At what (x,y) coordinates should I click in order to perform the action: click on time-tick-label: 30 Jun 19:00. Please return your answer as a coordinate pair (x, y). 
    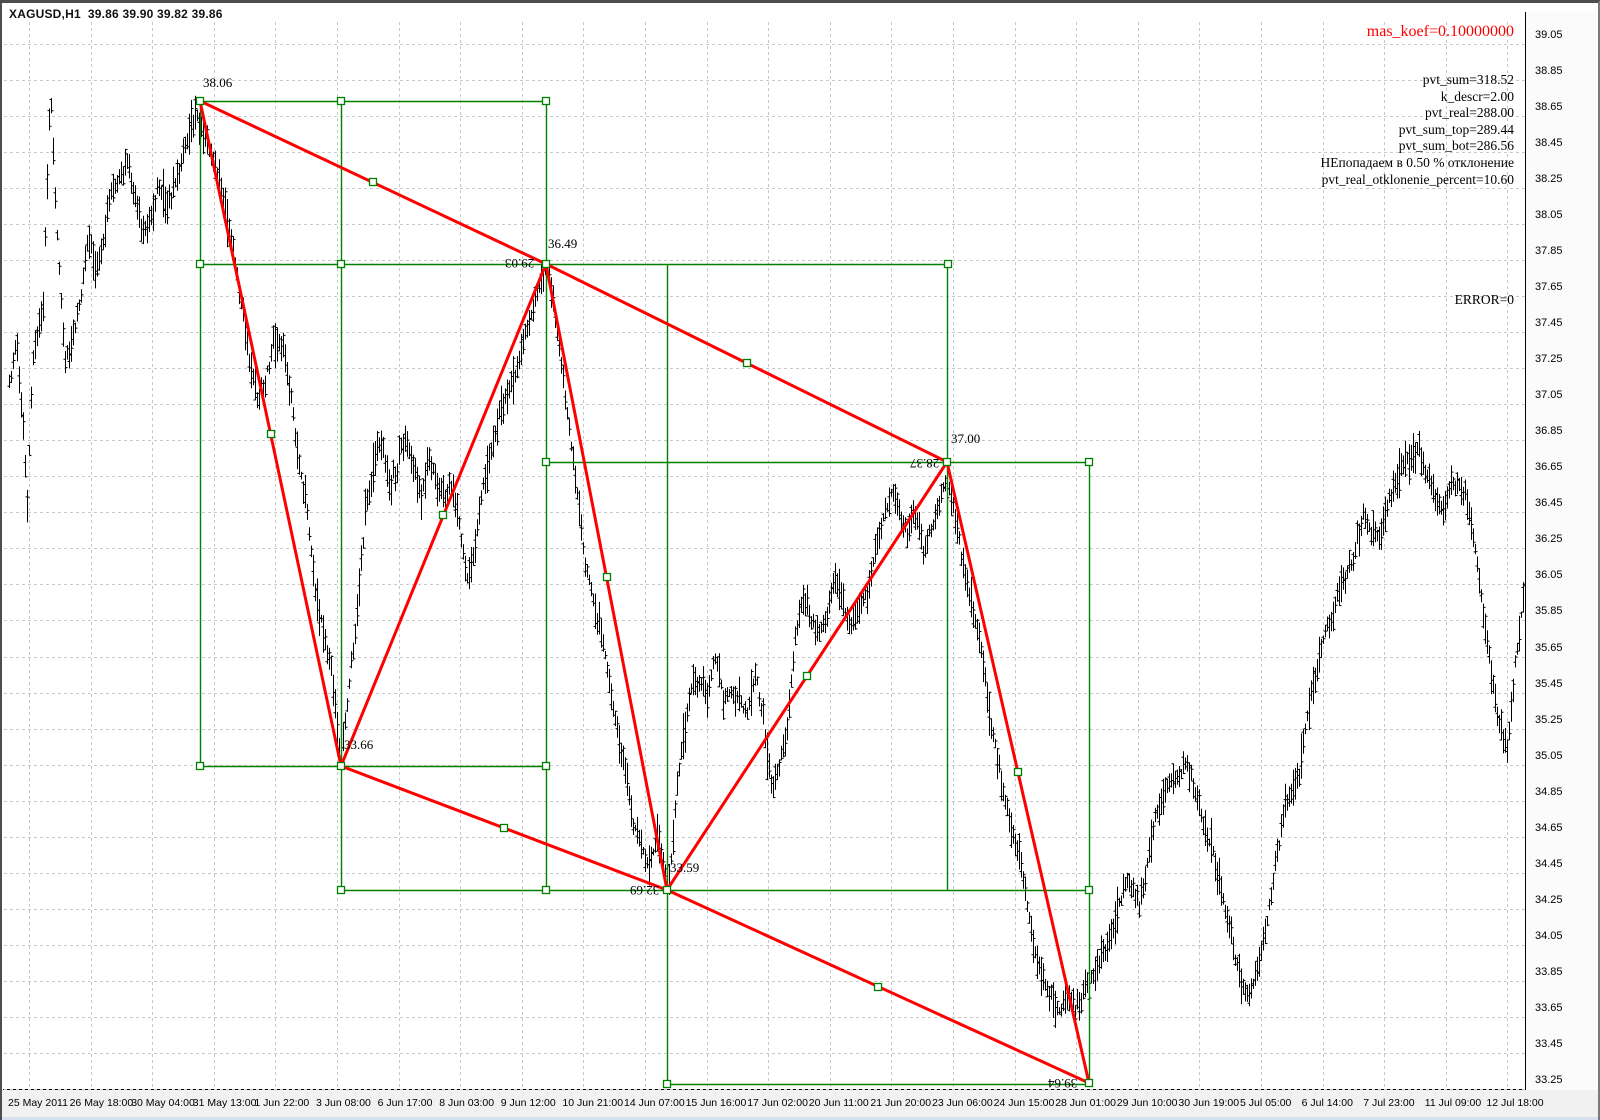
    Looking at the image, I should click on (1209, 1103).